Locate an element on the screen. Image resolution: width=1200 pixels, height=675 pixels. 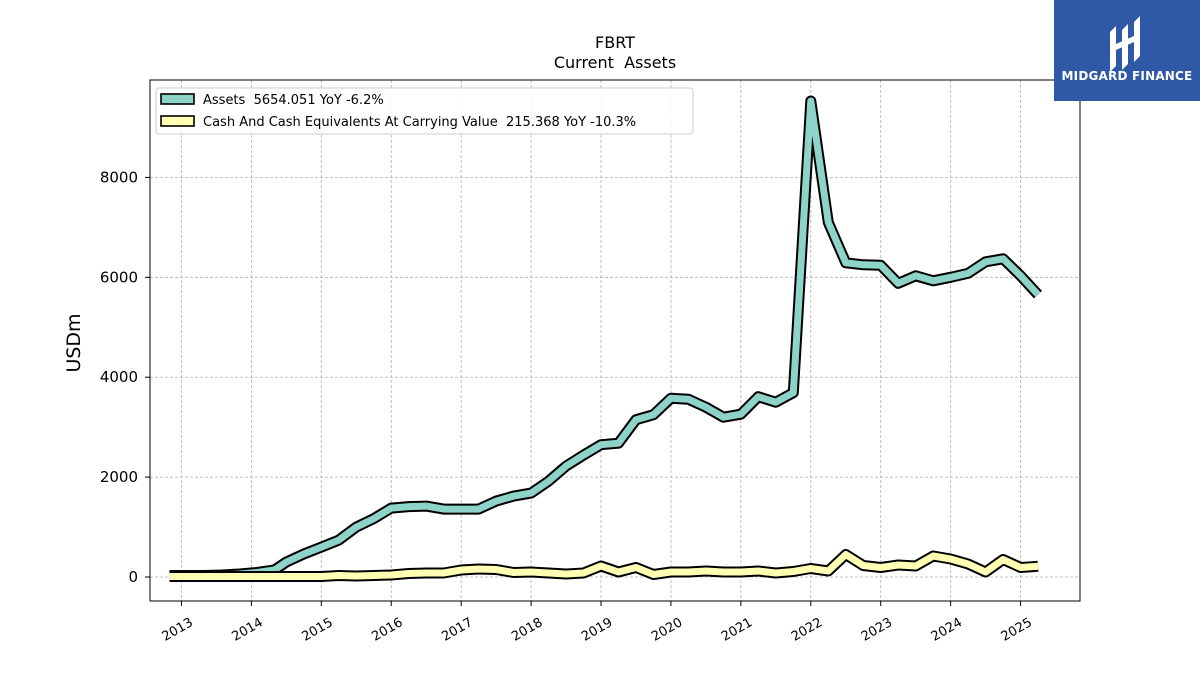
x-tick-label: 2019 is located at coordinates (597, 630).